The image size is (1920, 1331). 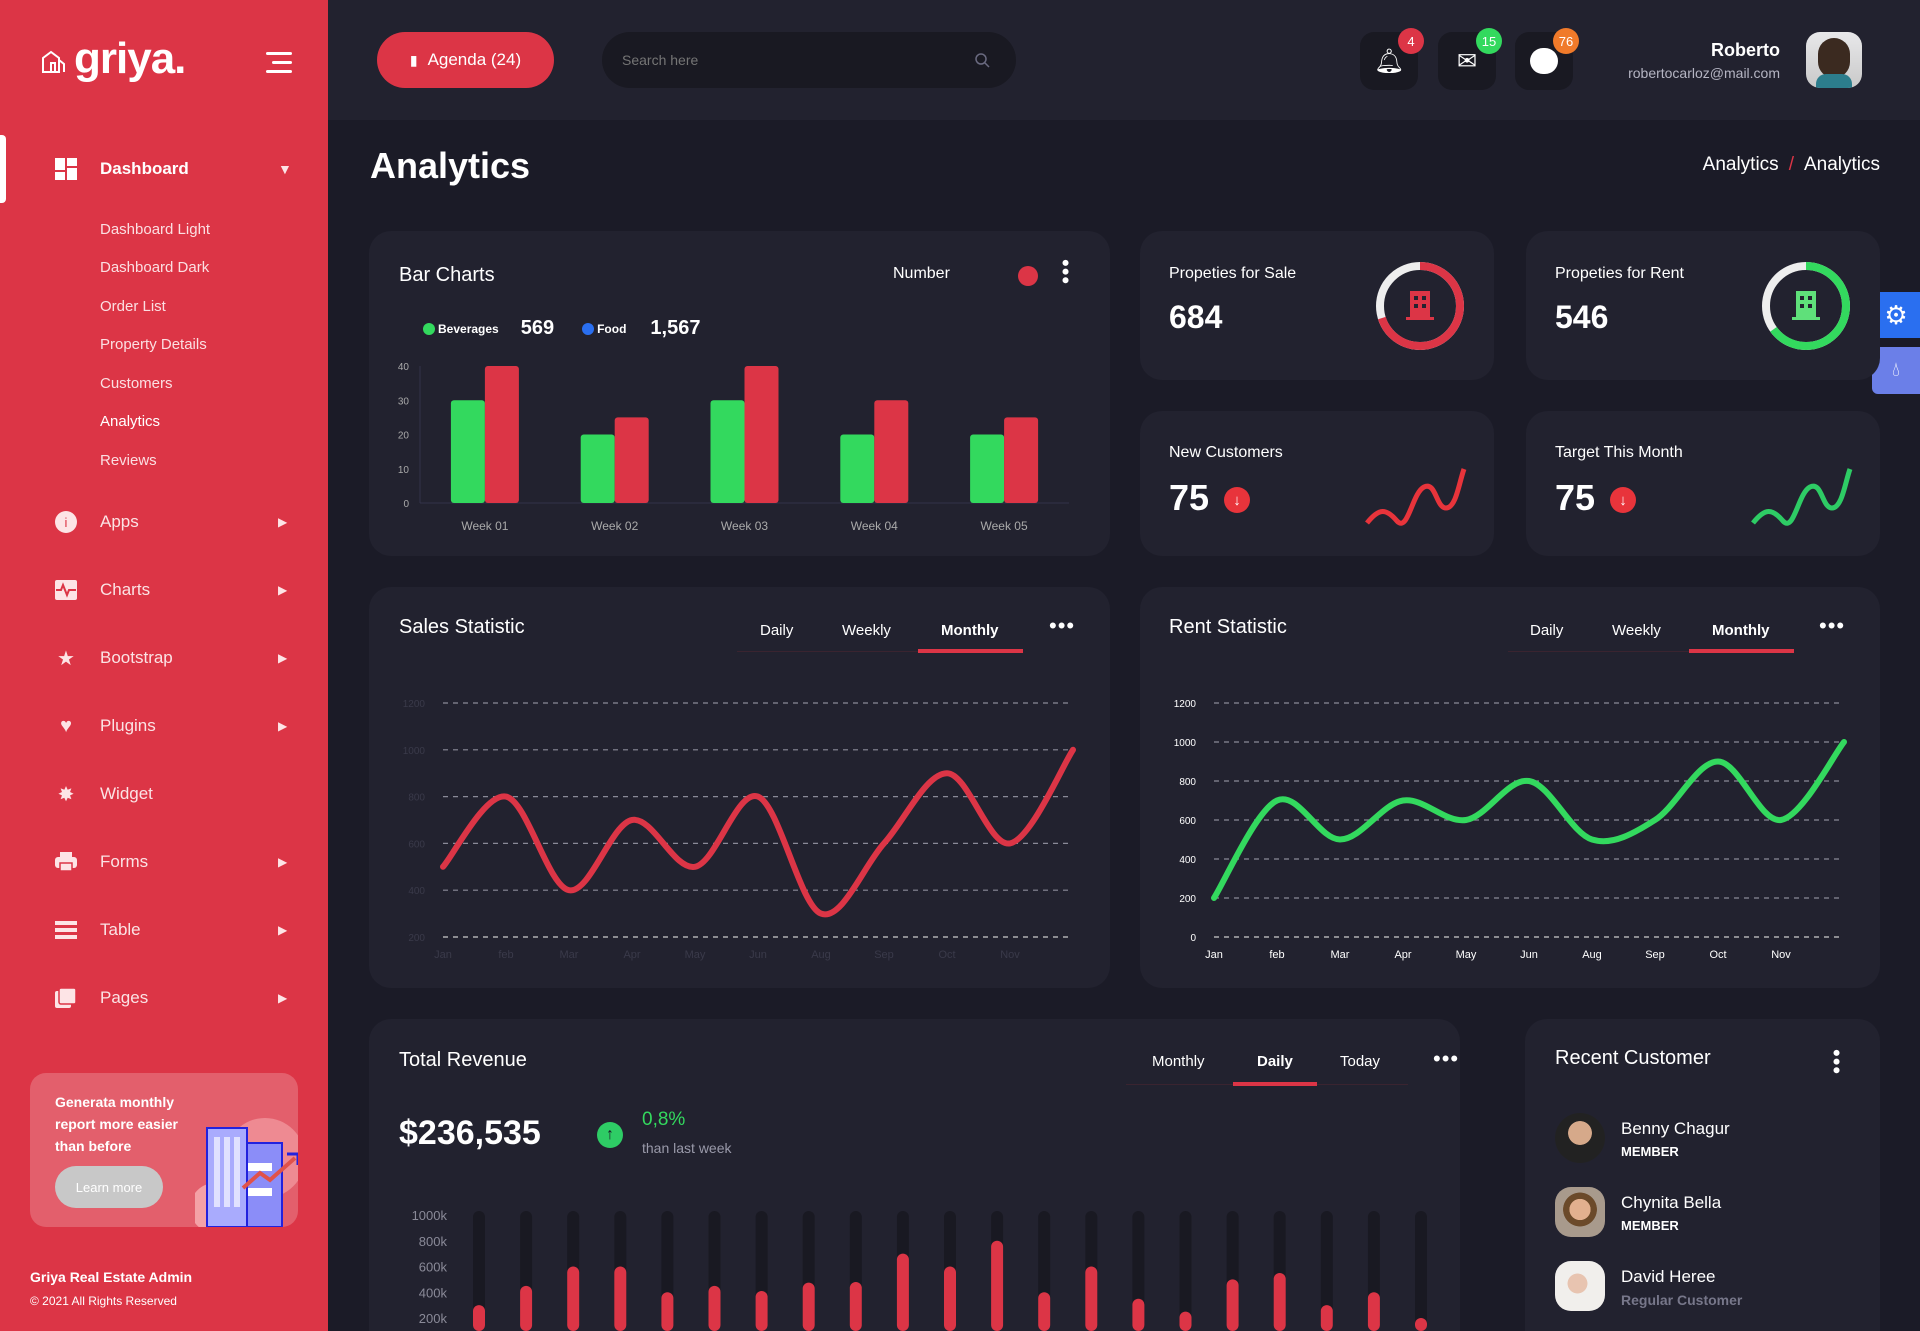 I want to click on submenu-customers: Customers, so click(x=136, y=383).